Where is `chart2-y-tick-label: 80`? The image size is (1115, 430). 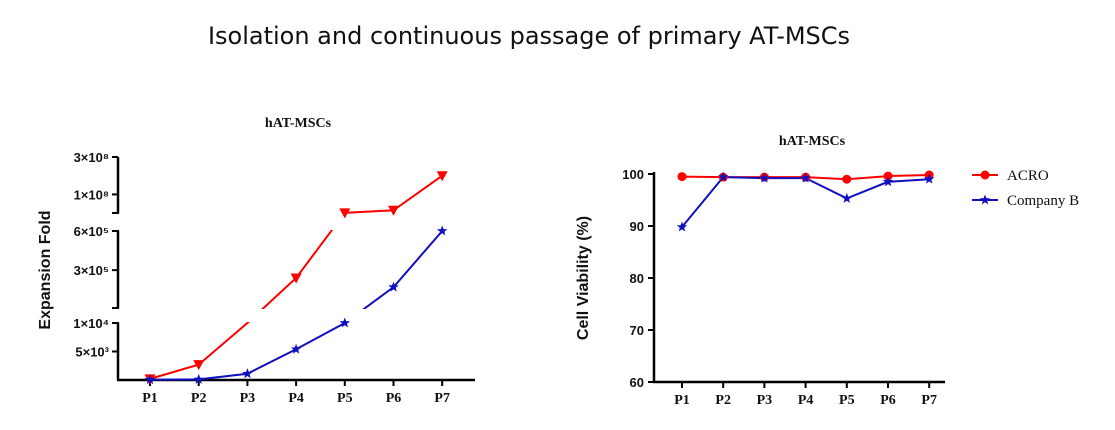 chart2-y-tick-label: 80 is located at coordinates (637, 278).